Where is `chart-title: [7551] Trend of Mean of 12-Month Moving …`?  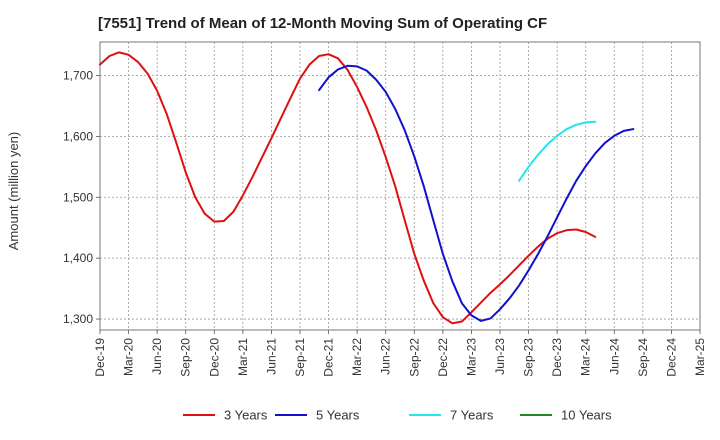
chart-title: [7551] Trend of Mean of 12-Month Moving … is located at coordinates (322, 23).